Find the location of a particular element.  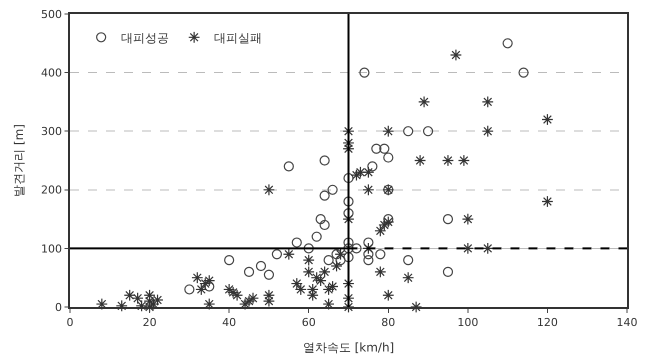

y-tick-label: 400 is located at coordinates (51, 73).